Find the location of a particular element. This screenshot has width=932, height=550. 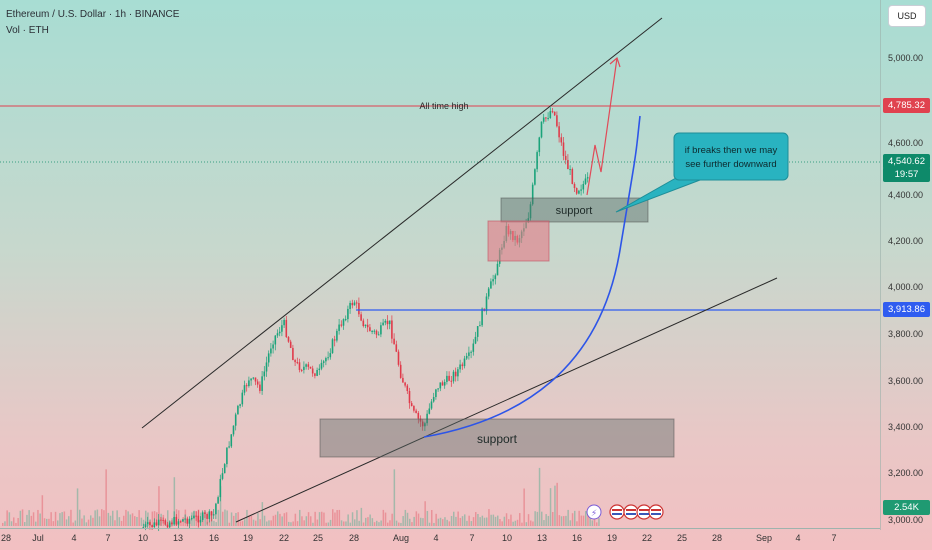

time-tick: 22 is located at coordinates (647, 538).